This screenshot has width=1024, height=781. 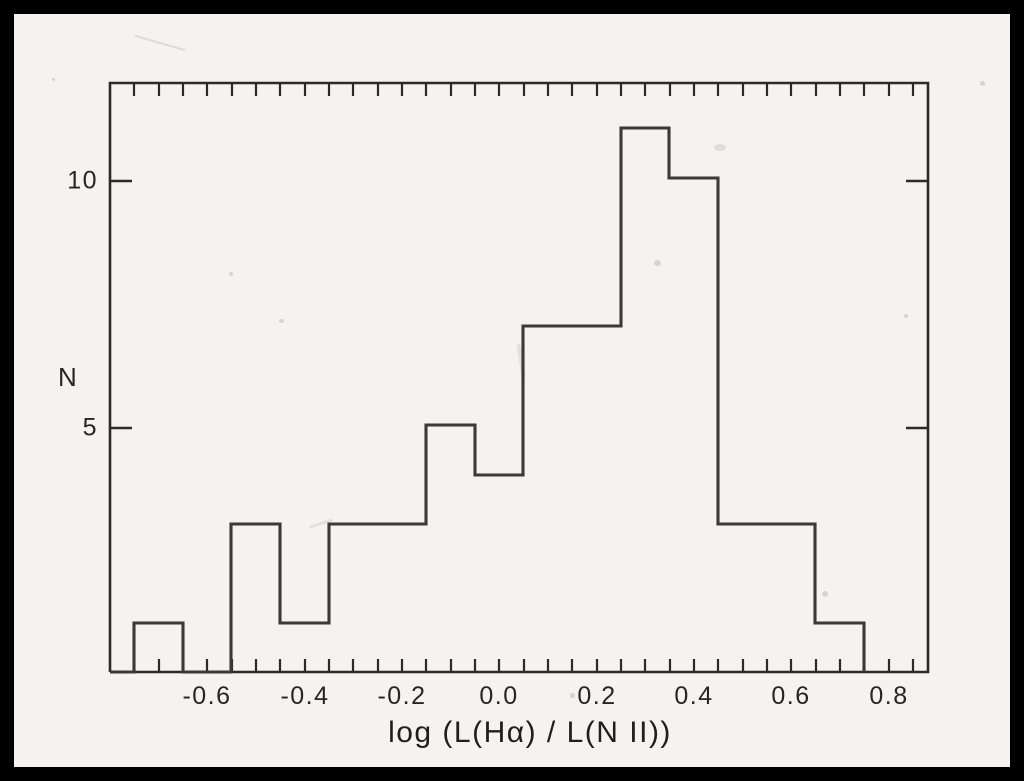 I want to click on x-tick-label: -0.6, so click(x=207, y=696).